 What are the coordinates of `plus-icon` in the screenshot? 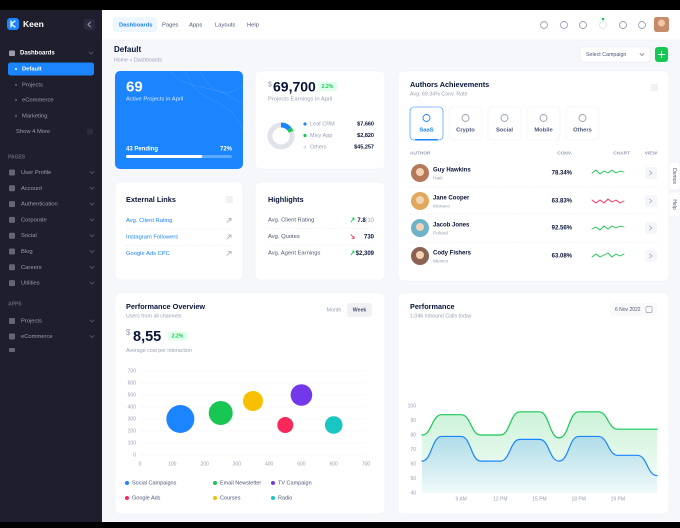 It's located at (661, 54).